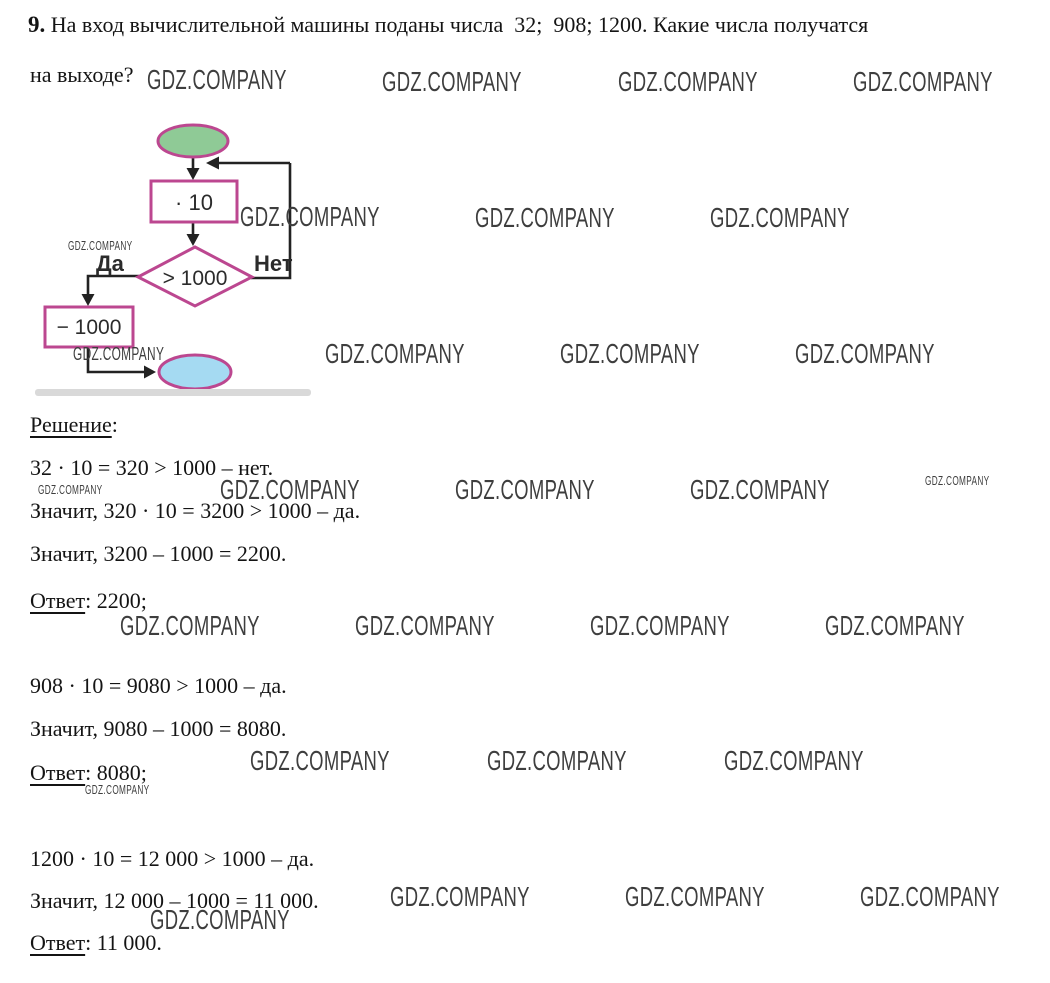 This screenshot has height=983, width=1050. What do you see at coordinates (96, 942) in the screenshot?
I see `answer-line: Ответ: 11 000.` at bounding box center [96, 942].